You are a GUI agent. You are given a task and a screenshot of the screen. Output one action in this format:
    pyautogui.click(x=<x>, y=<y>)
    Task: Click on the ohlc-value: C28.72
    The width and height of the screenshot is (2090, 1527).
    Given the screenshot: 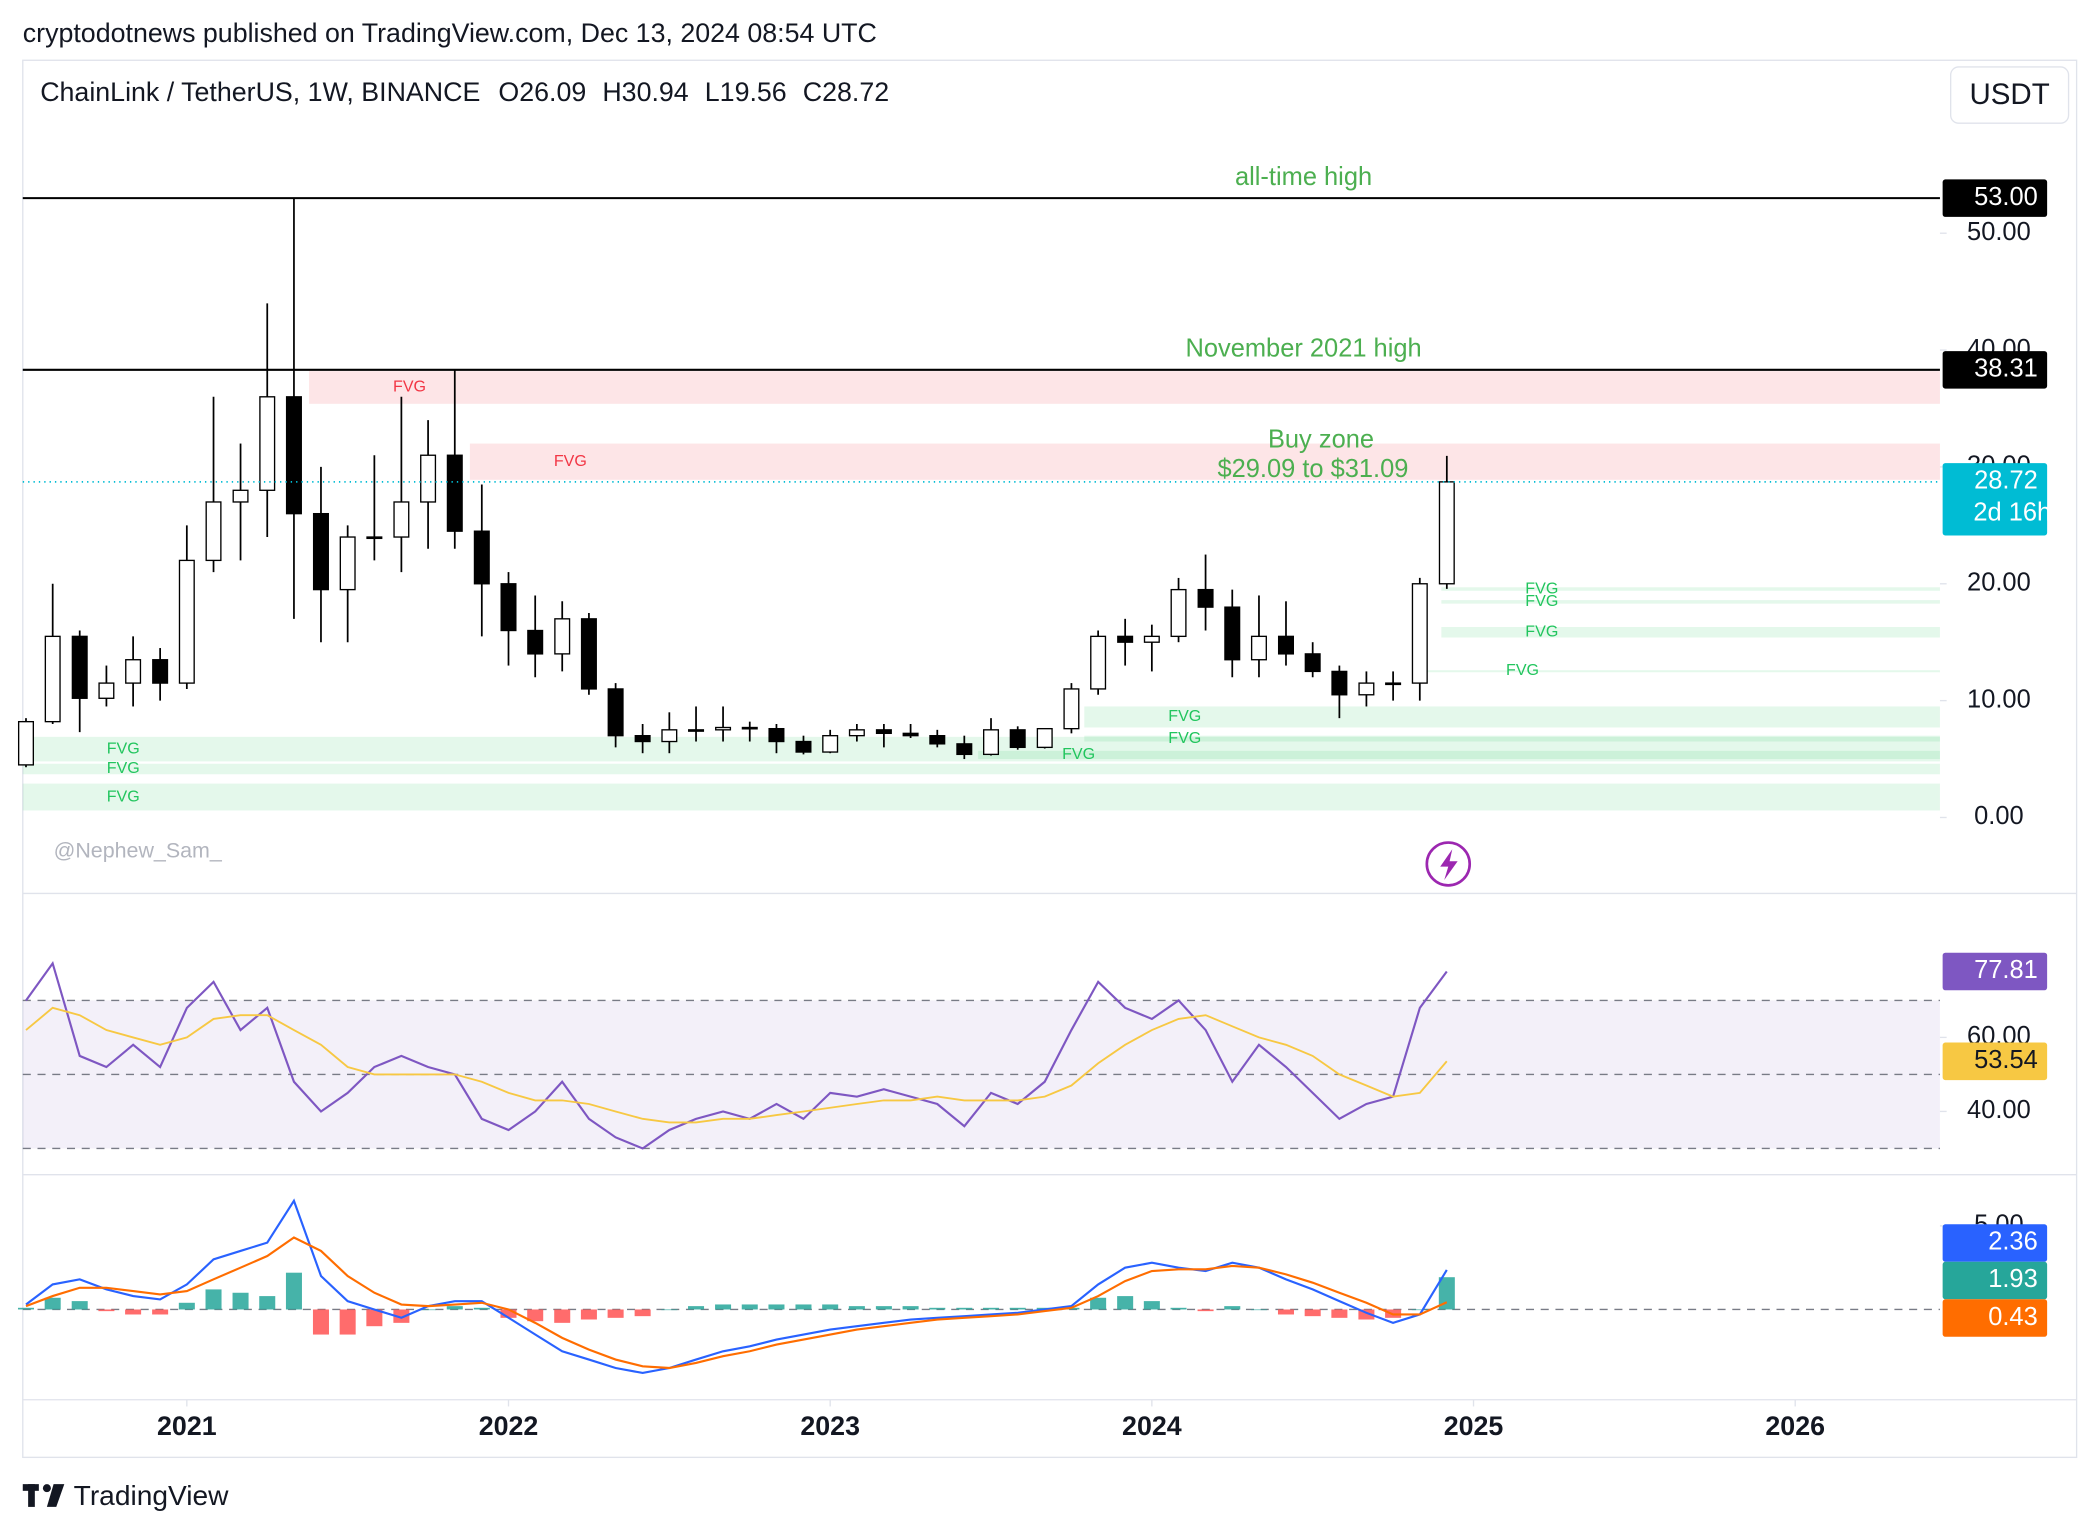 What is the action you would take?
    pyautogui.click(x=846, y=92)
    